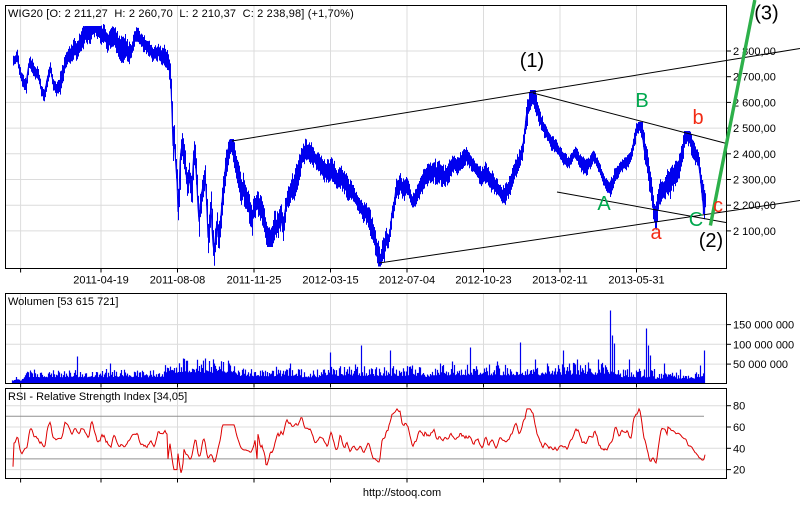 This screenshot has height=505, width=800. What do you see at coordinates (739, 449) in the screenshot?
I see `svg-text: 40` at bounding box center [739, 449].